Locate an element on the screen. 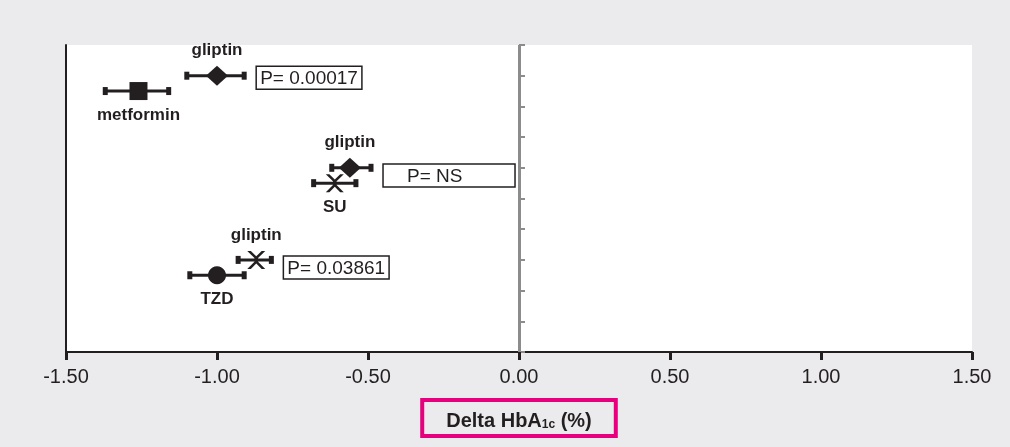 The width and height of the screenshot is (1010, 447). x-tick-label: -1.00 is located at coordinates (217, 376).